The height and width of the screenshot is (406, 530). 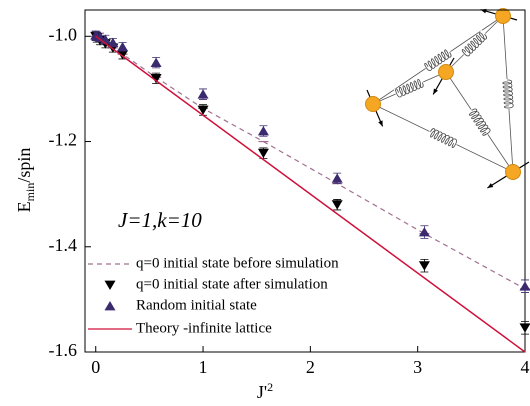 What do you see at coordinates (24, 165) in the screenshot?
I see `y-label-rest: /spin` at bounding box center [24, 165].